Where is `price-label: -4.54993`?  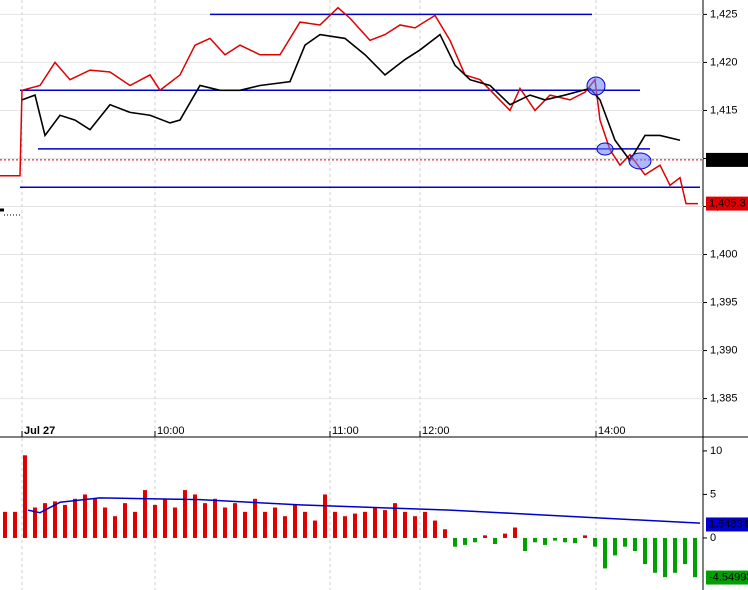
price-label: -4.54993 is located at coordinates (728, 577).